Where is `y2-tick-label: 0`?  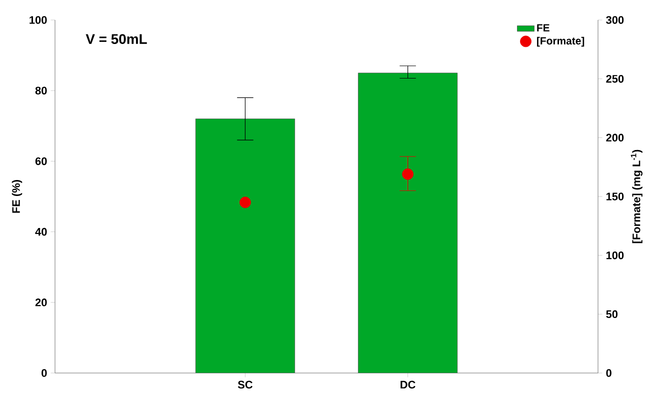 y2-tick-label: 0 is located at coordinates (609, 373).